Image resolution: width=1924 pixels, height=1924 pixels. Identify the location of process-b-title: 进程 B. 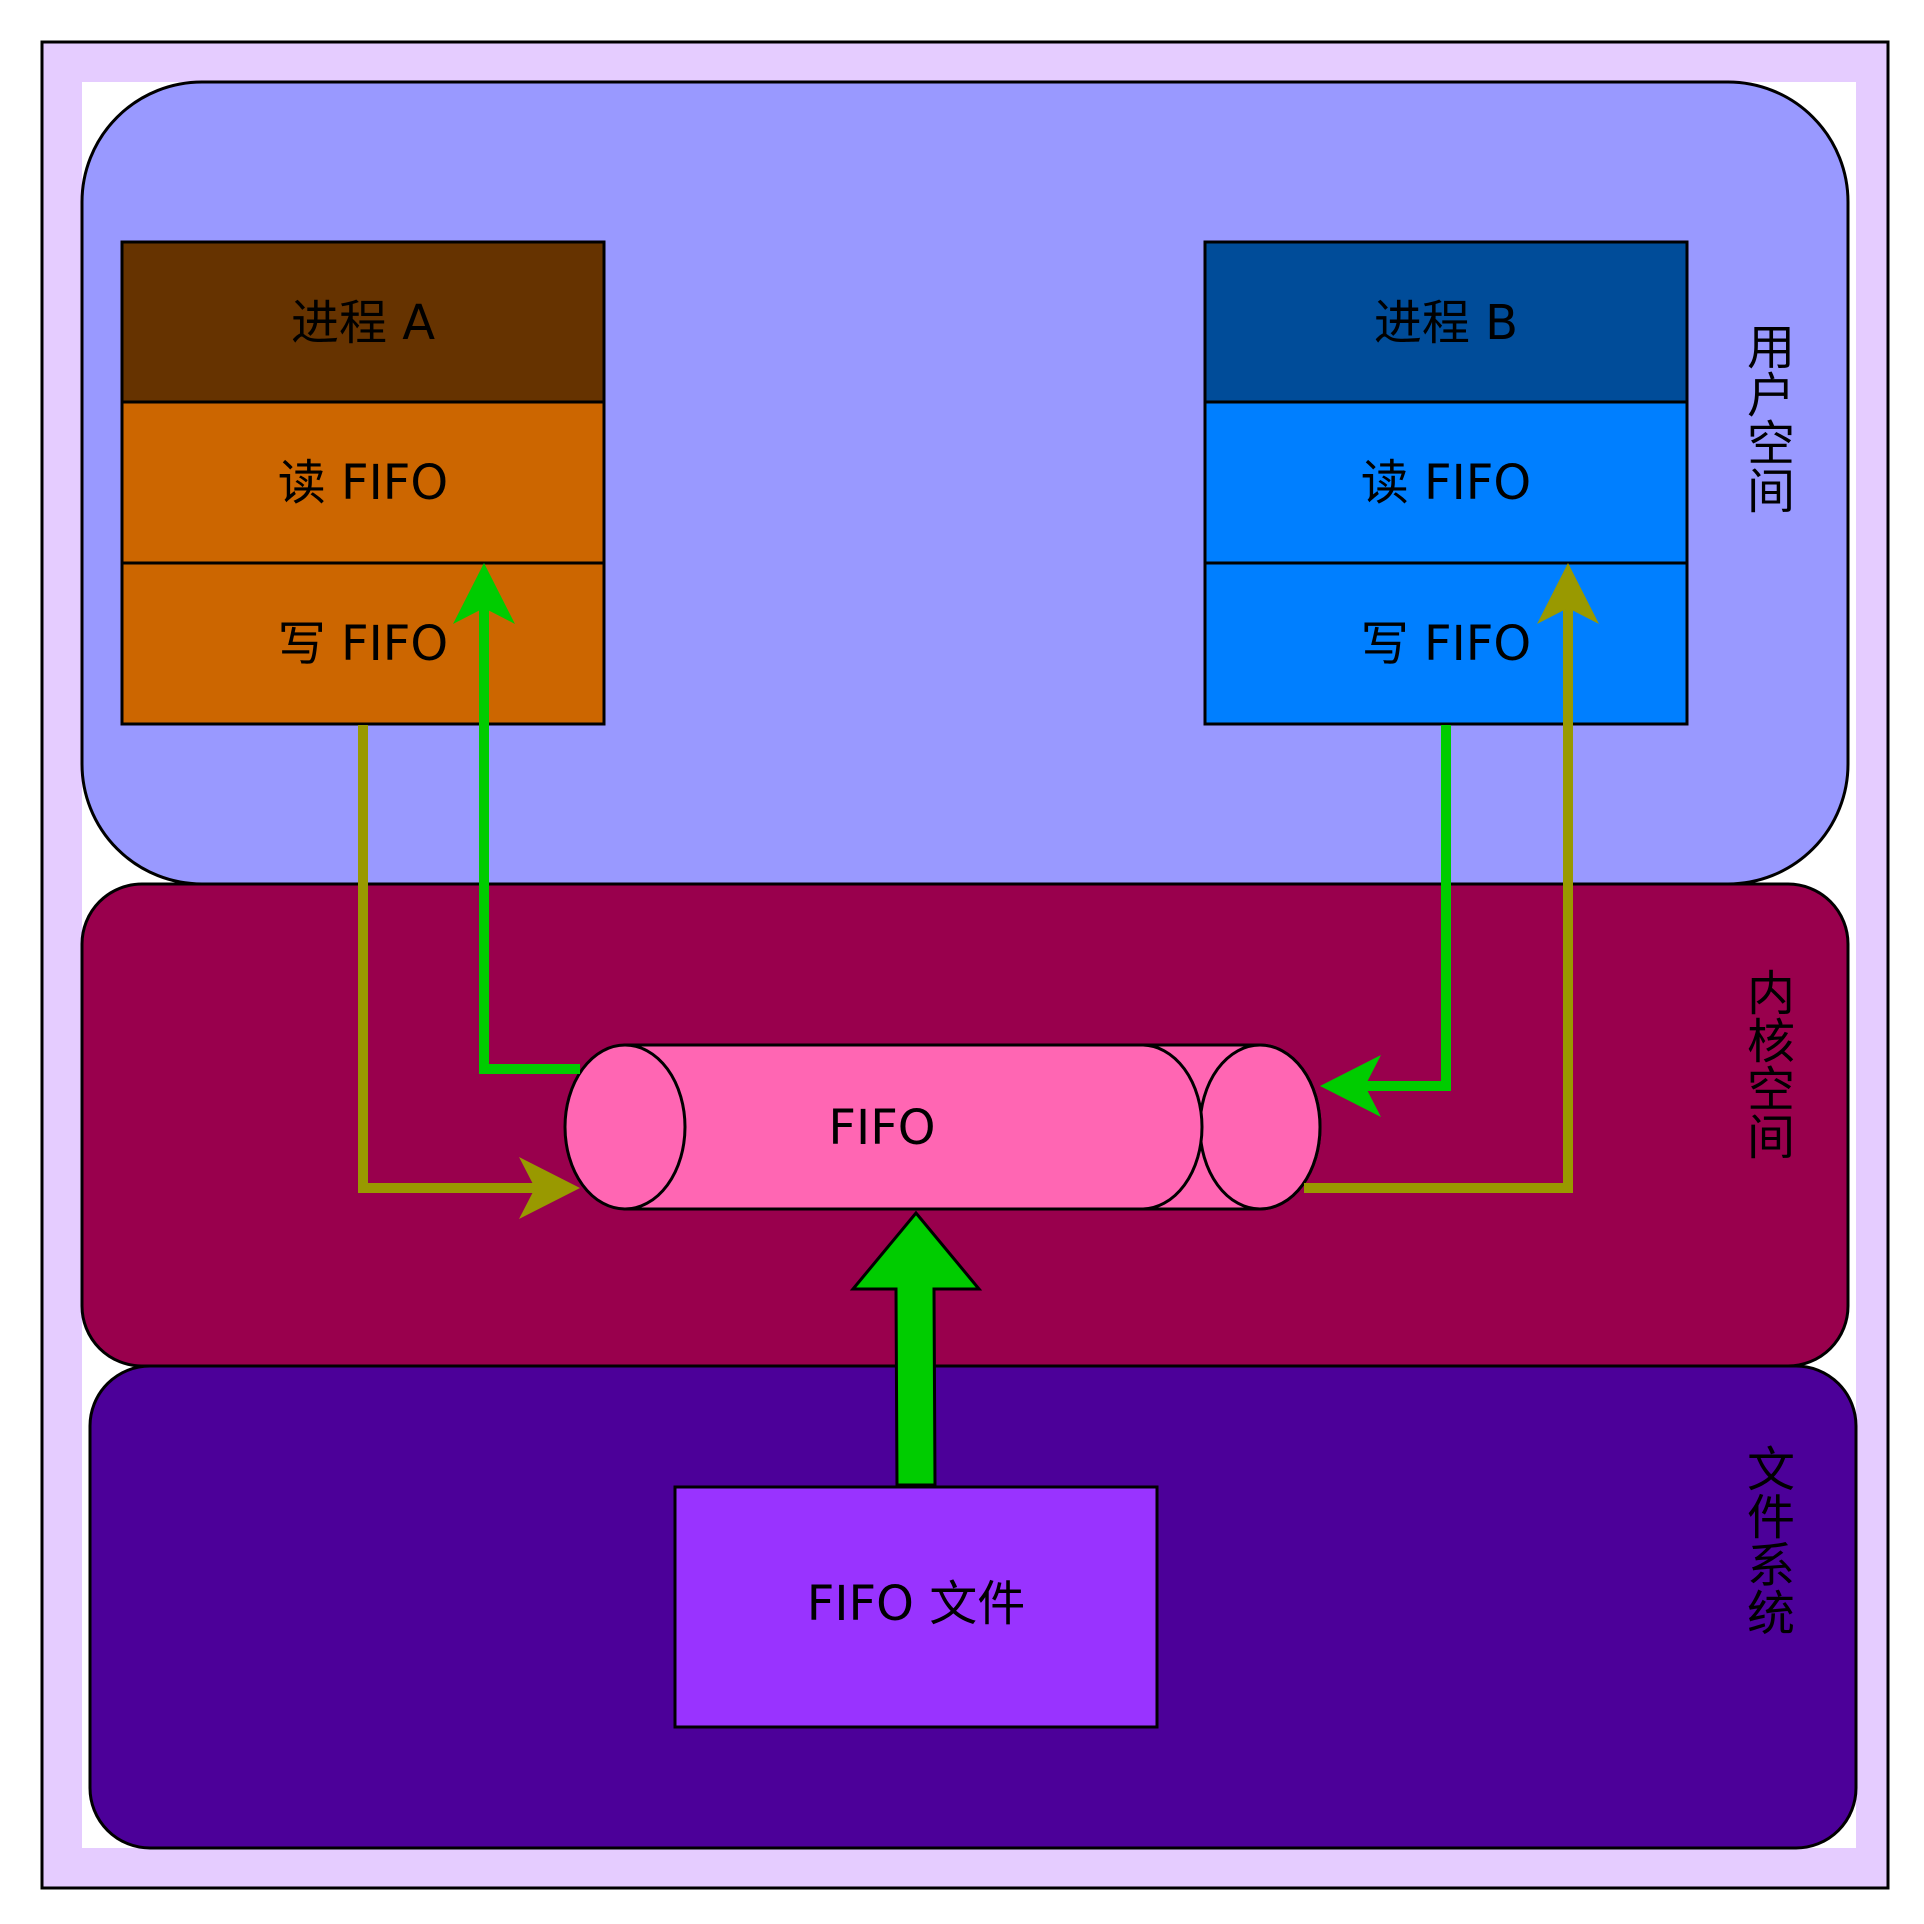
(1446, 323).